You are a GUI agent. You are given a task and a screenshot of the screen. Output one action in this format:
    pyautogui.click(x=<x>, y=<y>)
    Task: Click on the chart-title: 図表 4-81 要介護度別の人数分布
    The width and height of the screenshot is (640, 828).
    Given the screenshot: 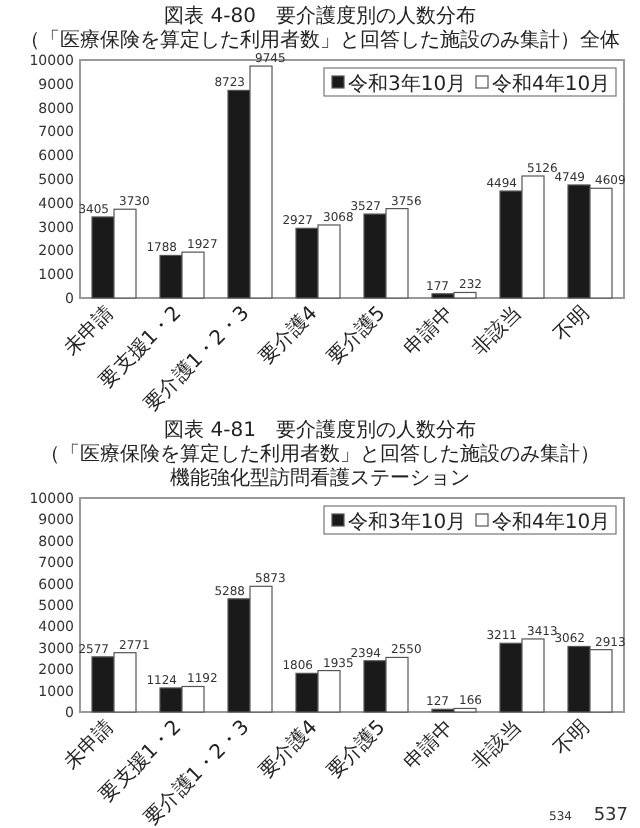 What is the action you would take?
    pyautogui.click(x=320, y=430)
    